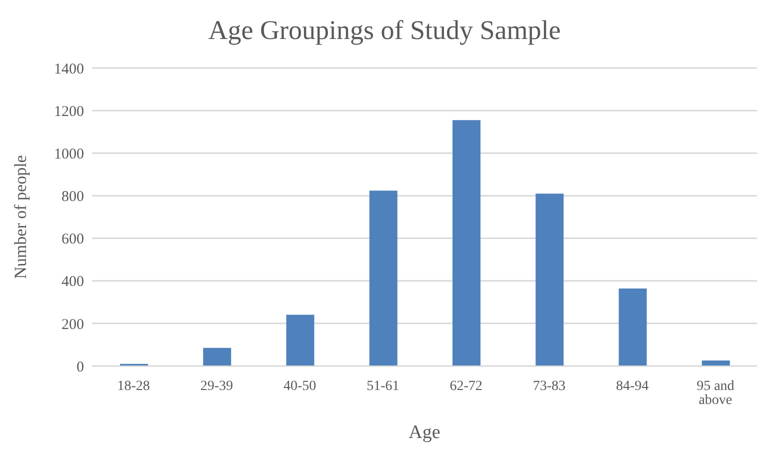 The width and height of the screenshot is (769, 456). What do you see at coordinates (73, 282) in the screenshot?
I see `y-tick-label: 400` at bounding box center [73, 282].